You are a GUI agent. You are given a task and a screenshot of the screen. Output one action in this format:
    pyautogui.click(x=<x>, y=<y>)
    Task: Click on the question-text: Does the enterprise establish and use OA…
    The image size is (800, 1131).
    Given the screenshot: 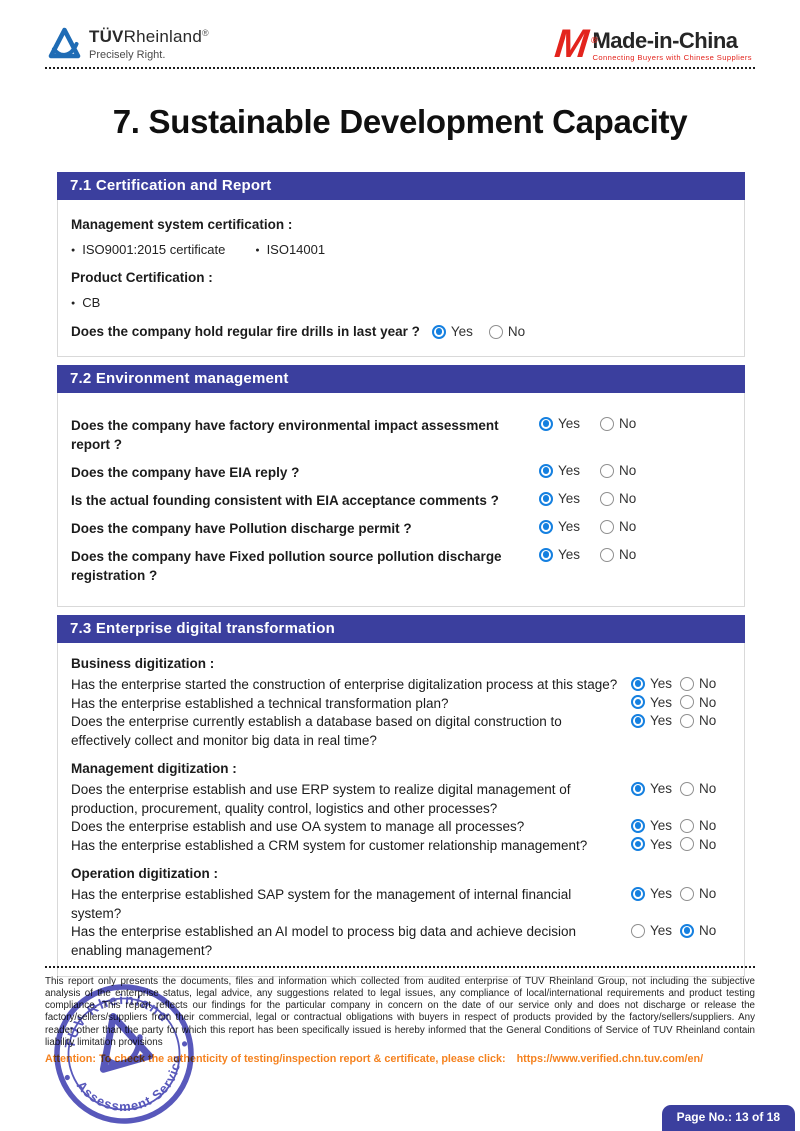 What is the action you would take?
    pyautogui.click(x=298, y=826)
    